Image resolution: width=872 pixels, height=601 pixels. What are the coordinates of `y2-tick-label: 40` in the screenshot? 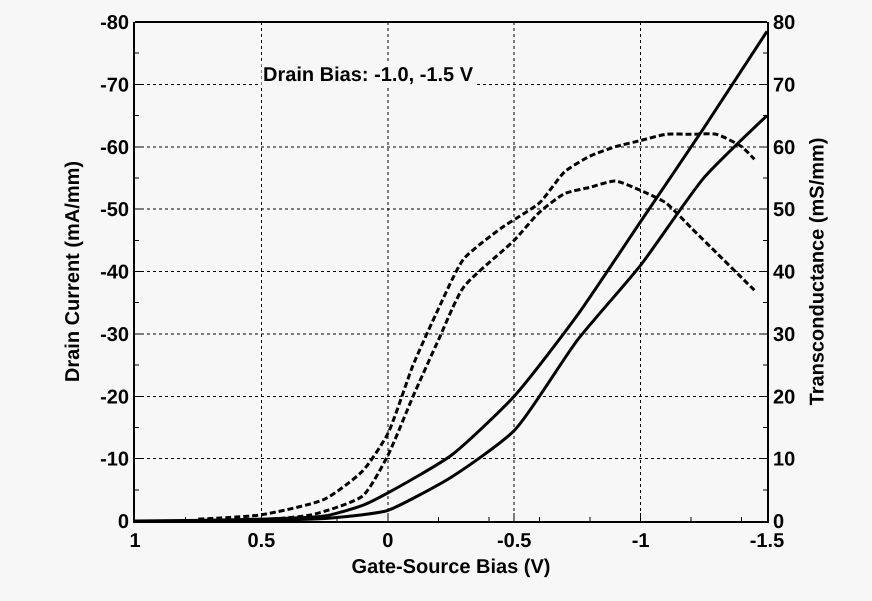 It's located at (784, 273).